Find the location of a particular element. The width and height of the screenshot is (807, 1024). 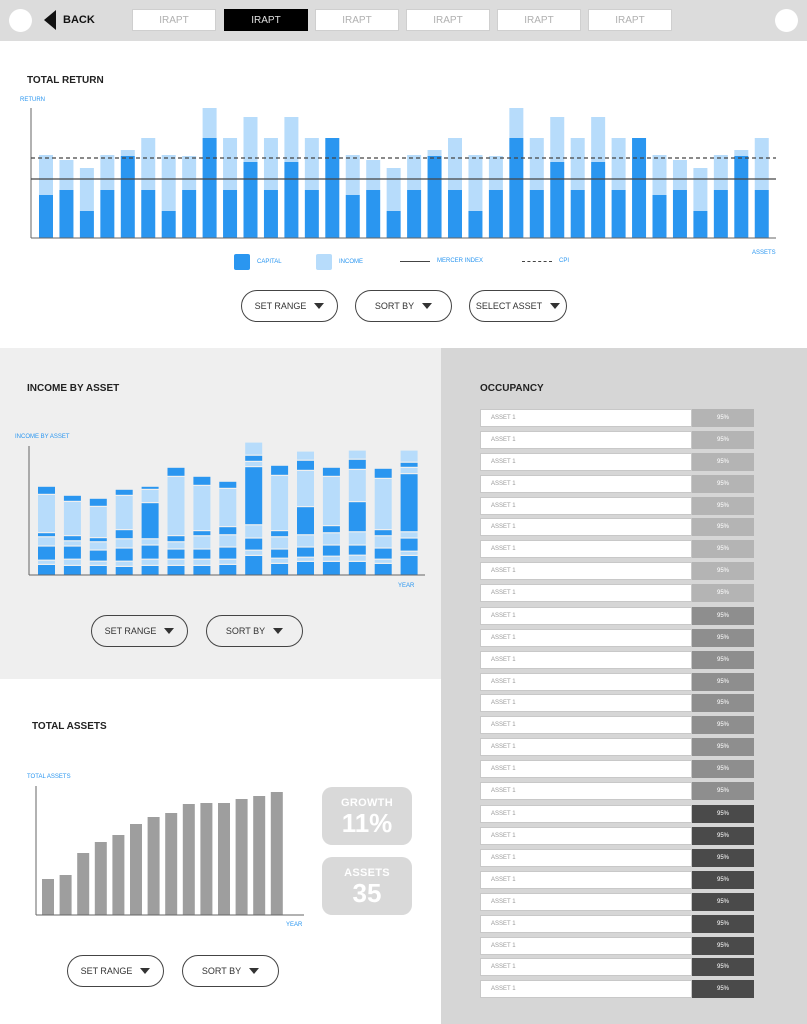

tab-5: IRAPT is located at coordinates (539, 20).